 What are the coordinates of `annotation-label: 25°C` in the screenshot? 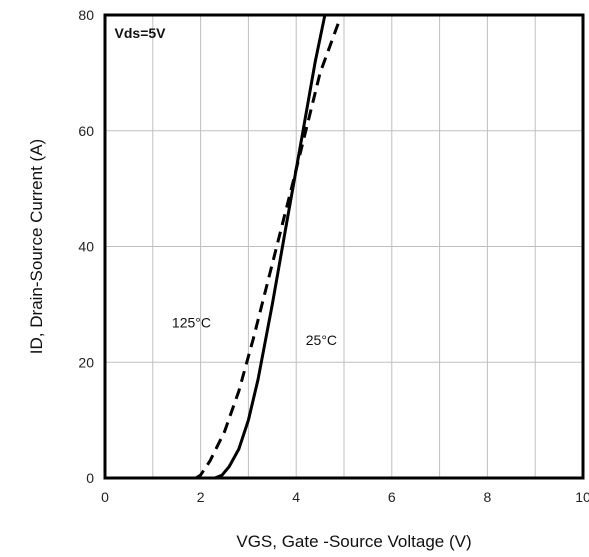 It's located at (321, 340).